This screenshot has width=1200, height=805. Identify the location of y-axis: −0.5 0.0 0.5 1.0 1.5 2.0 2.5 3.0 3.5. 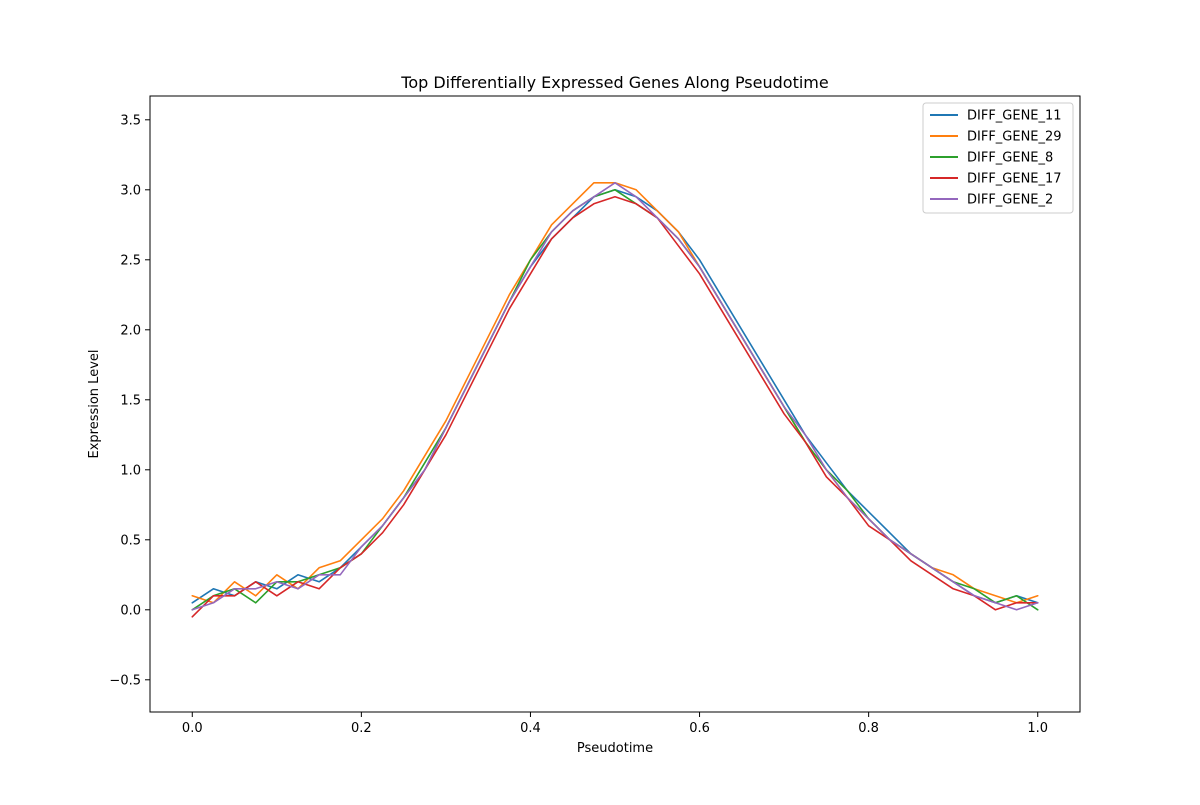
(129, 400).